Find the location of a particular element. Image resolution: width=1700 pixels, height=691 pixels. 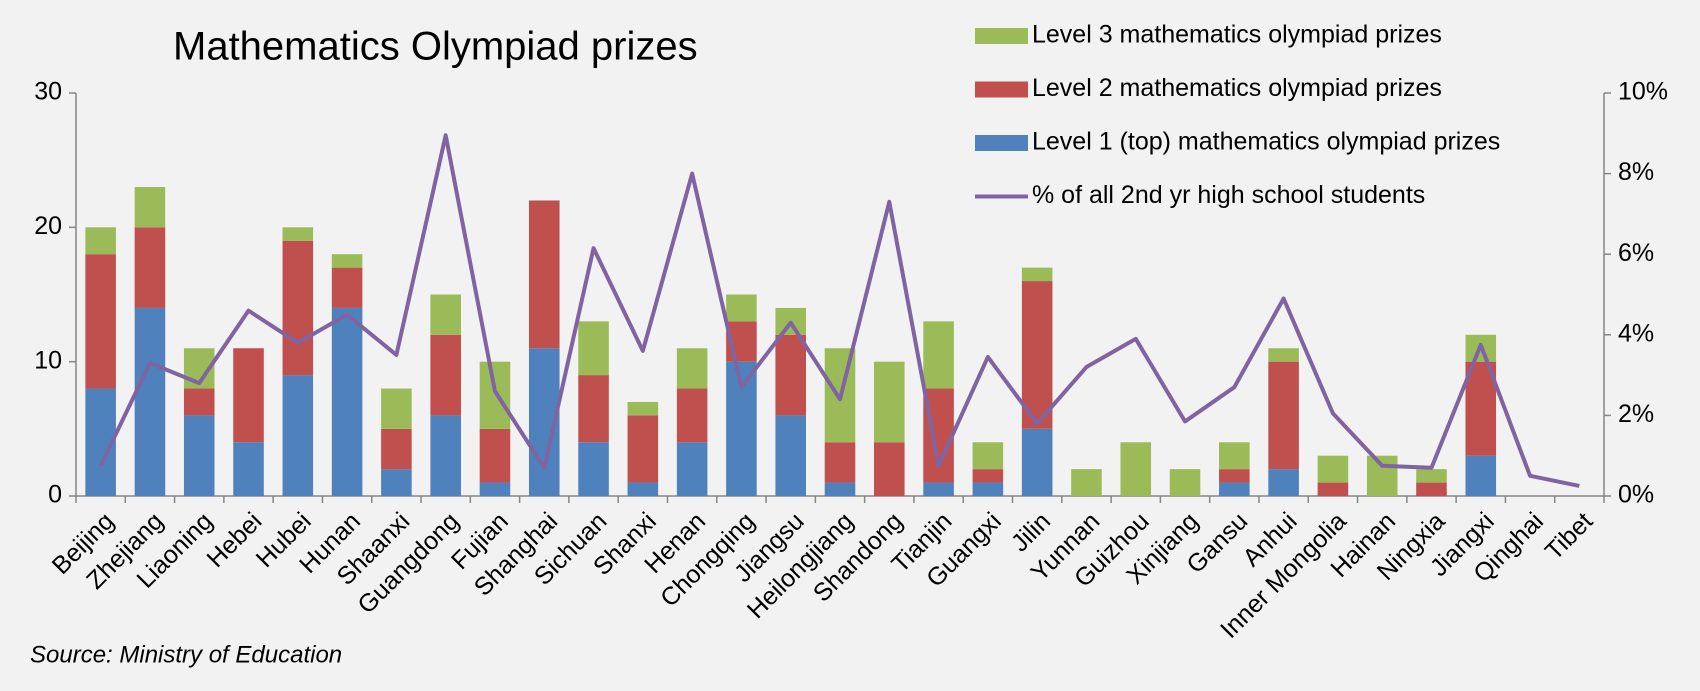

chart-title: Mathematics Olympiad prizes is located at coordinates (435, 47).